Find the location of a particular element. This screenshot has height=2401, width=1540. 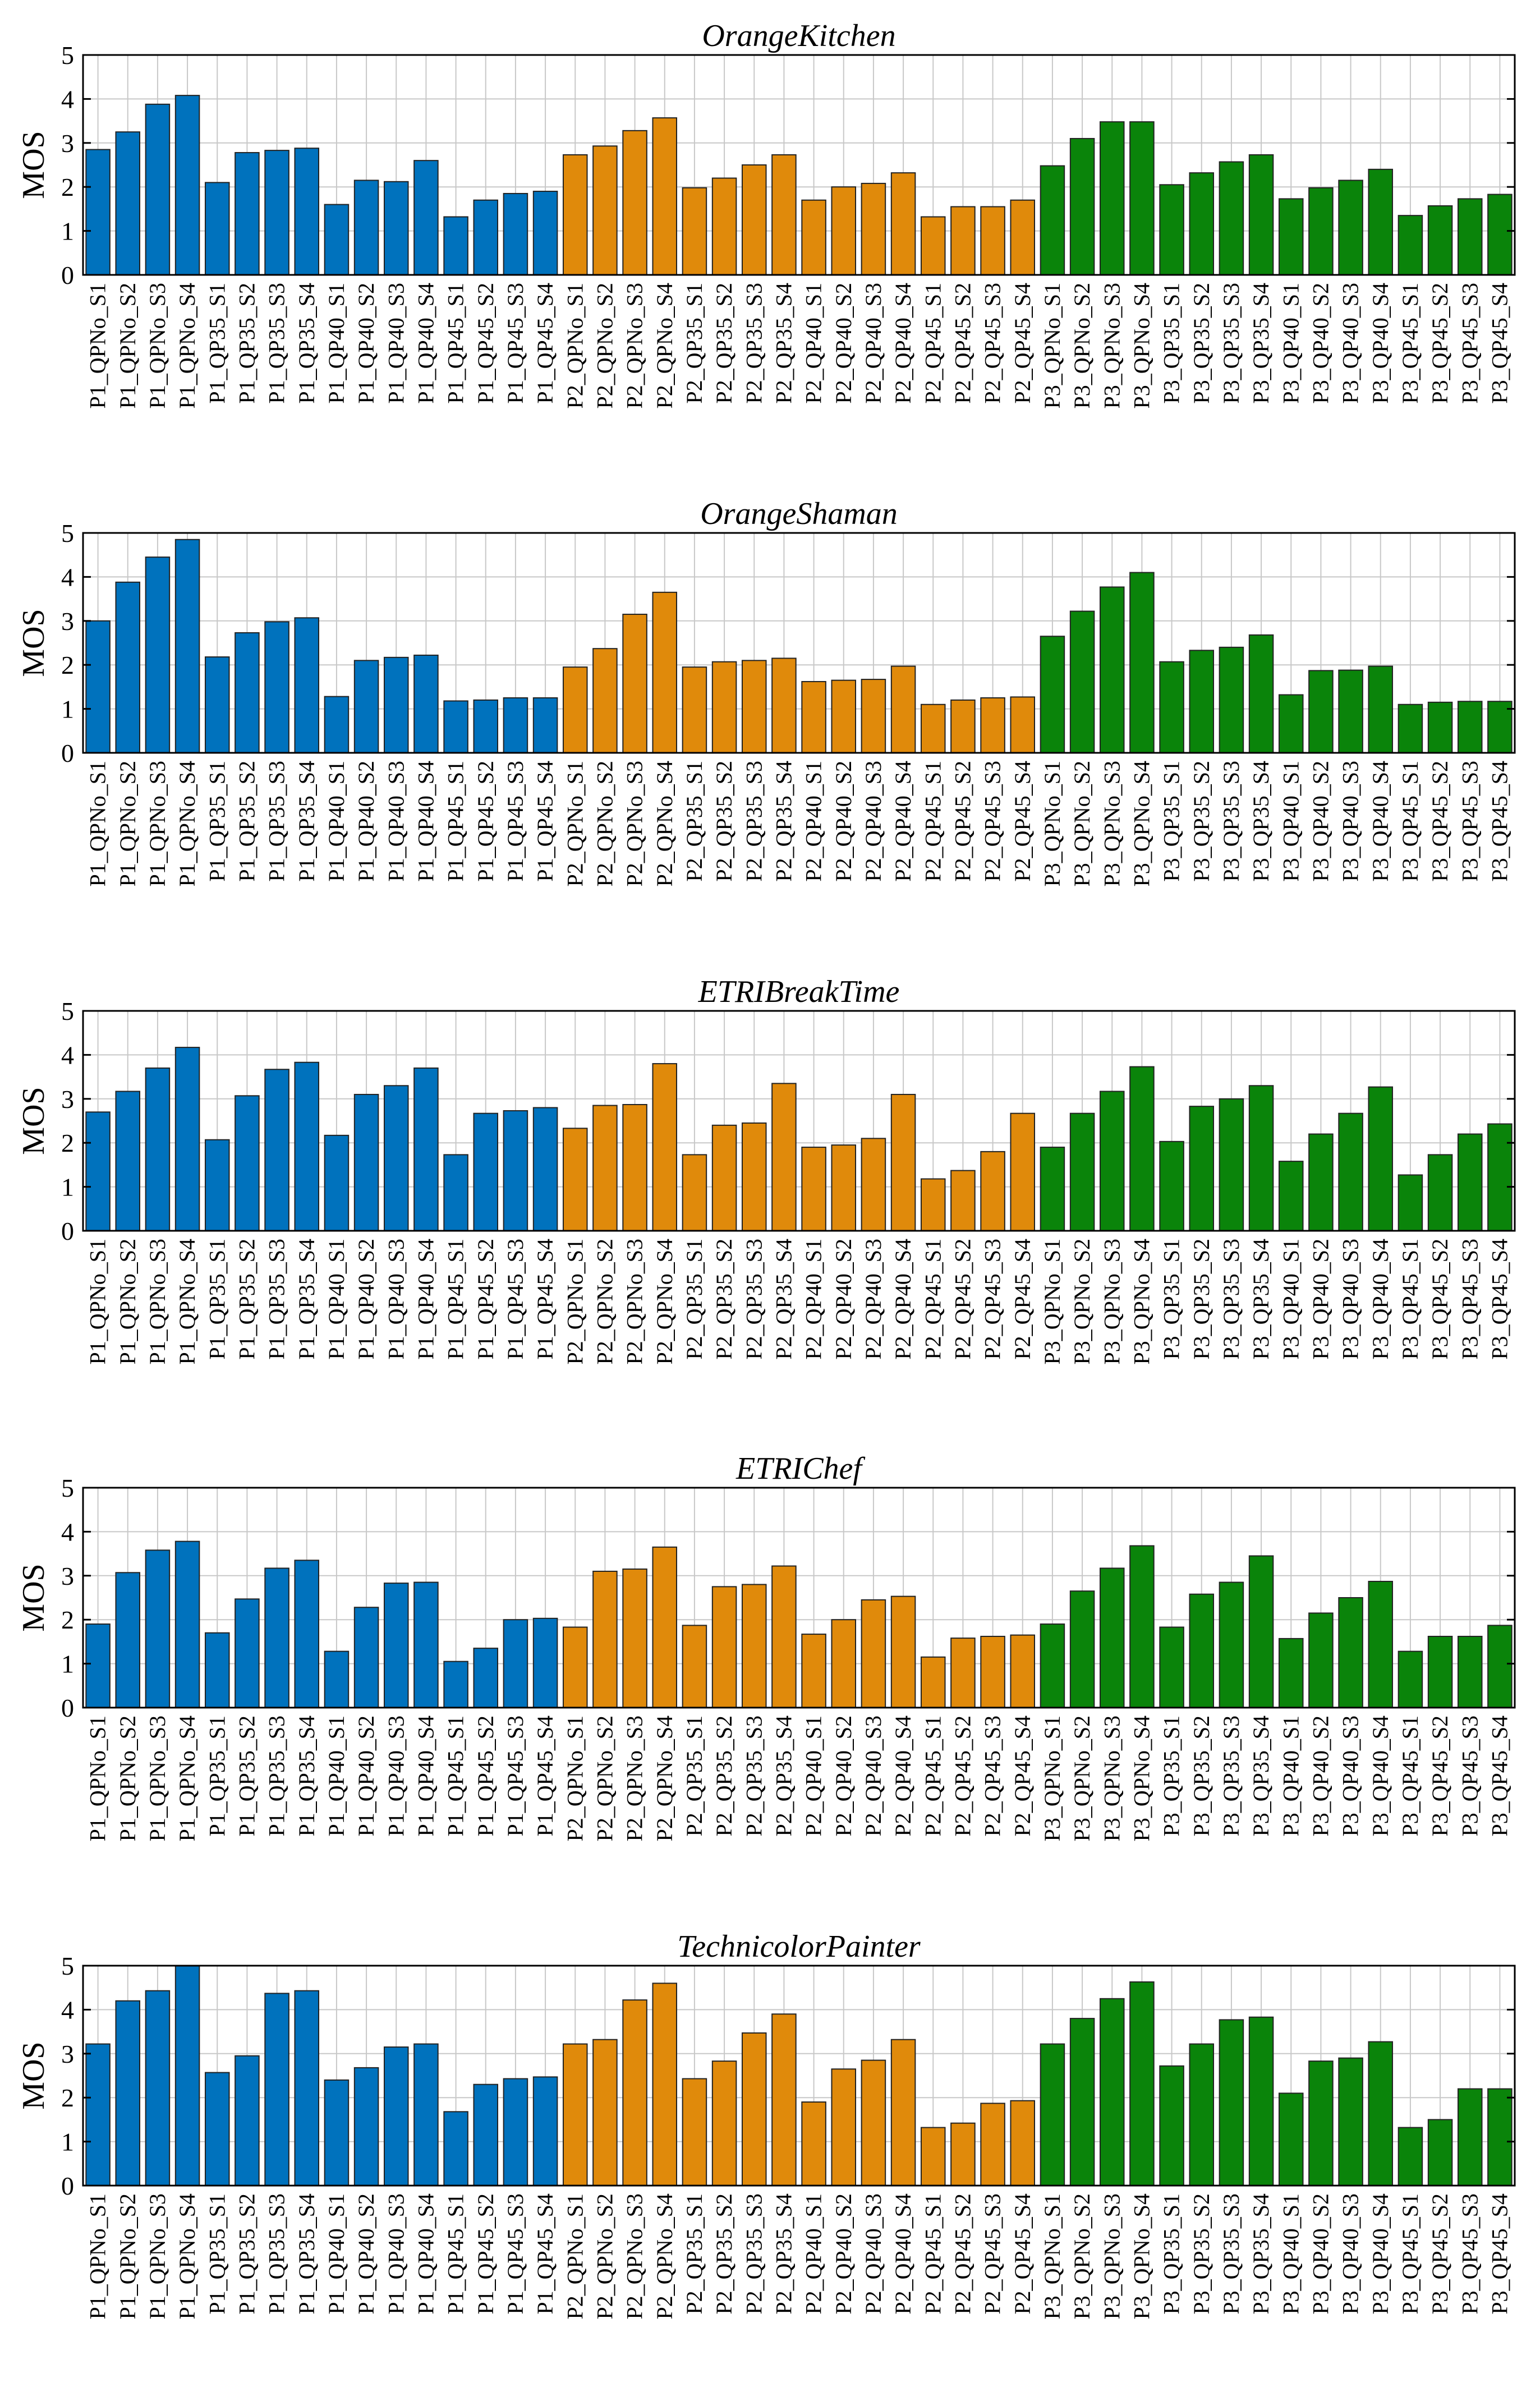

x-tick-label: P3_QP35_S2 is located at coordinates (1201, 821).